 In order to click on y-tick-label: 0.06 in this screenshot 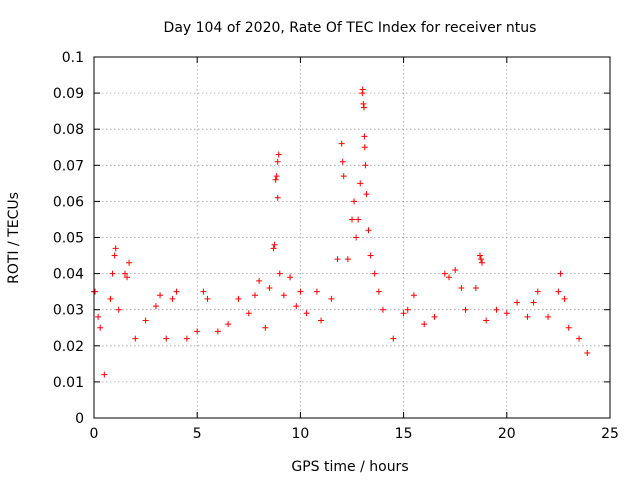, I will do `click(68, 202)`.